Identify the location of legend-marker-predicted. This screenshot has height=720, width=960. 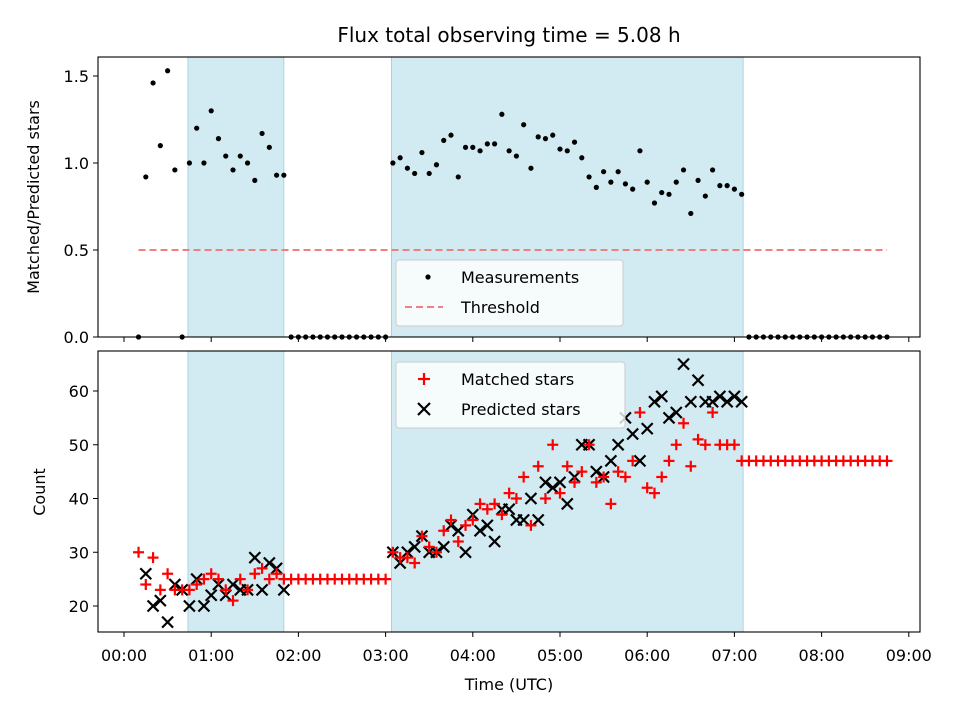
(424, 409).